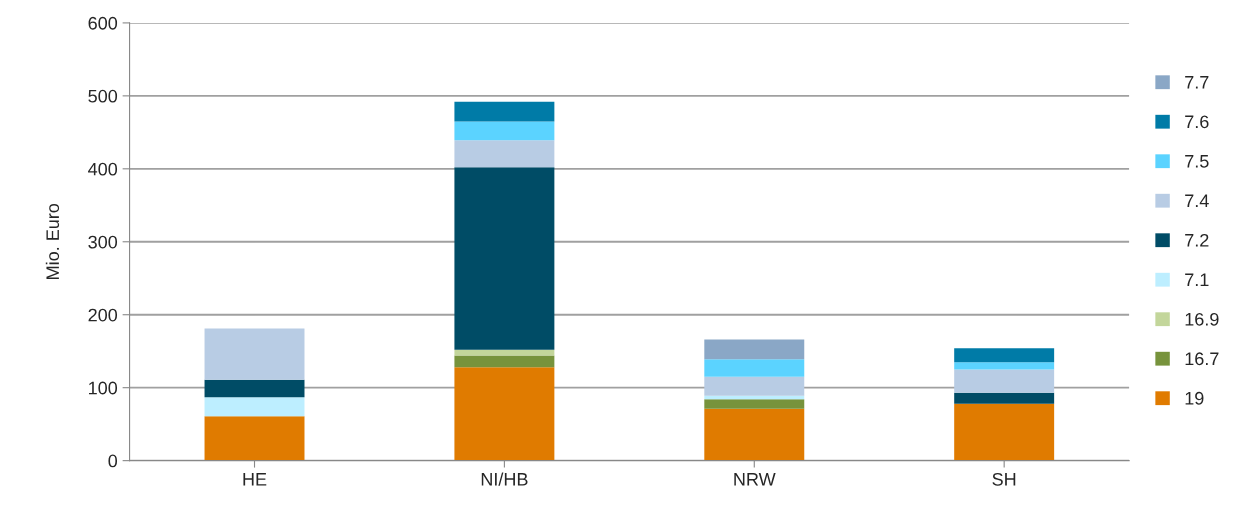 The image size is (1234, 509). I want to click on legend-label: 7.1, so click(1197, 279).